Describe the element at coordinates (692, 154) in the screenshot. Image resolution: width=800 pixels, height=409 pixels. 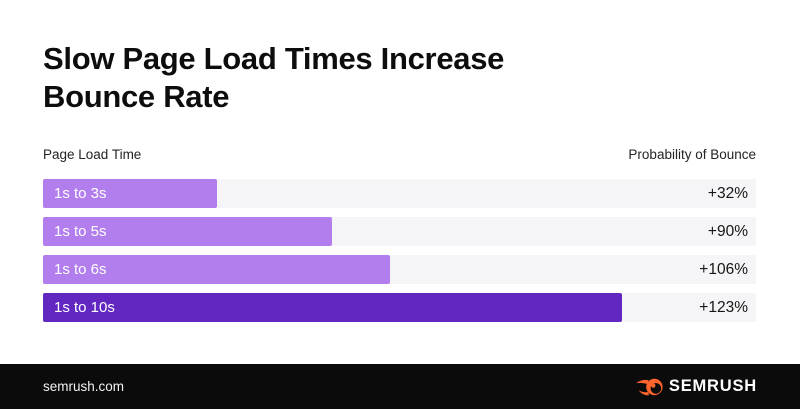
I see `column-header-probability-of-bounce: Probability of Bounce` at that location.